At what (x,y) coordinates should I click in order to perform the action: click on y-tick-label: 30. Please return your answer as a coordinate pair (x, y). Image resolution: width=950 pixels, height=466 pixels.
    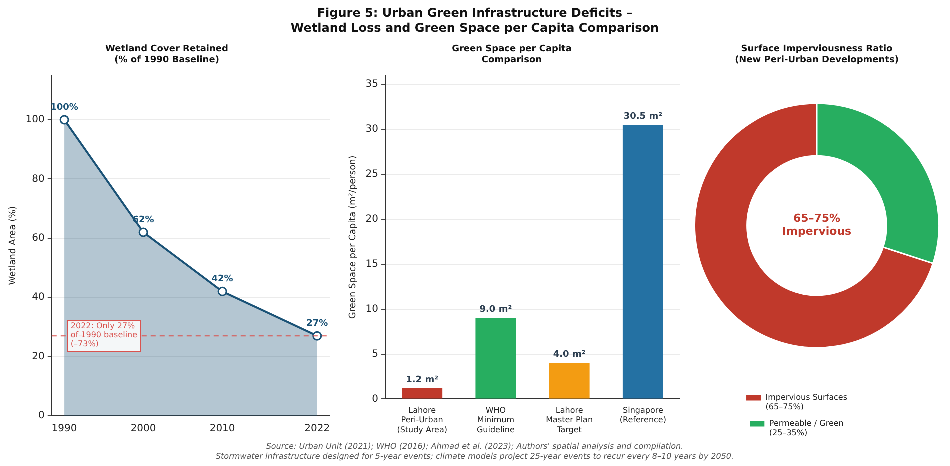
    Looking at the image, I should click on (372, 130).